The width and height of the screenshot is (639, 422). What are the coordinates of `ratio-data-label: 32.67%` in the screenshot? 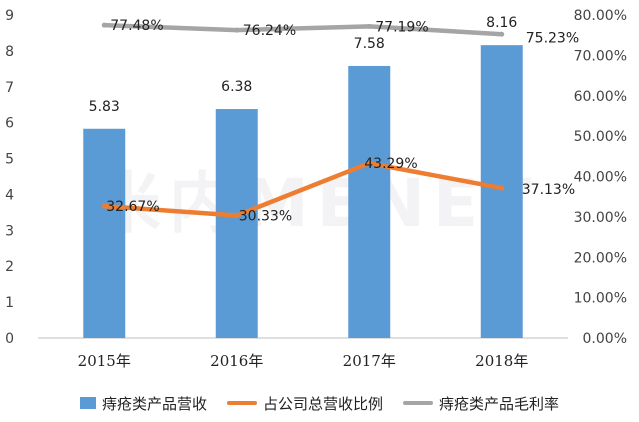 It's located at (132, 207).